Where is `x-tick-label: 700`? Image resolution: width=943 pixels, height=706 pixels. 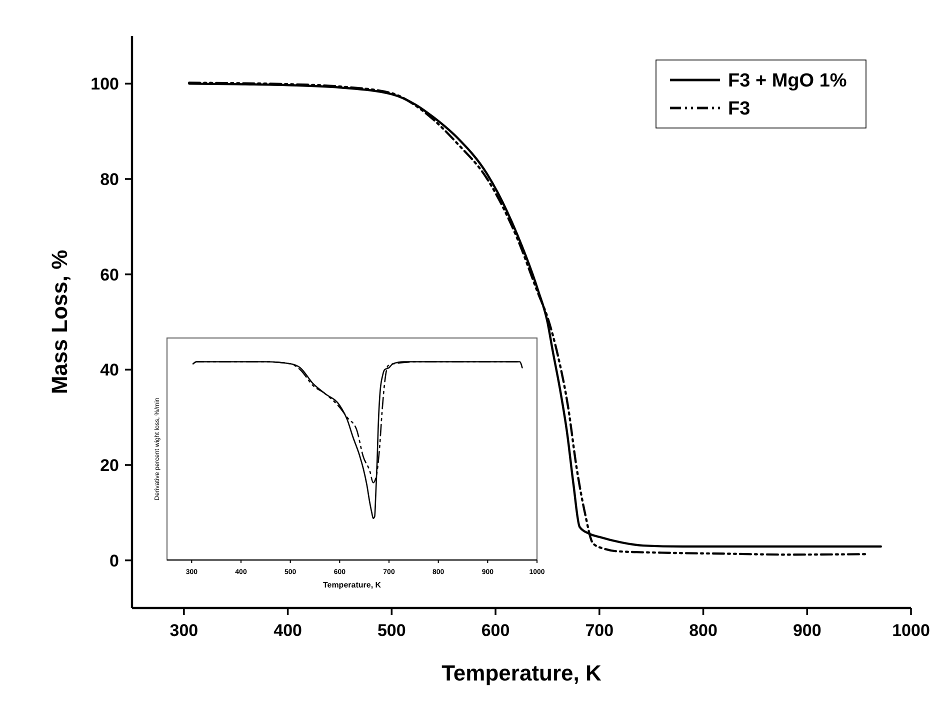 x-tick-label: 700 is located at coordinates (599, 630).